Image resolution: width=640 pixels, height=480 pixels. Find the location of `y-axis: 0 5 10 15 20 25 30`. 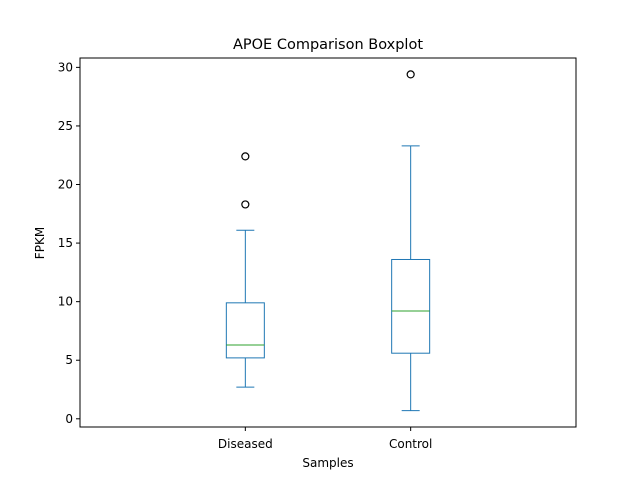

y-axis: 0 5 10 15 20 25 30 is located at coordinates (69, 243).